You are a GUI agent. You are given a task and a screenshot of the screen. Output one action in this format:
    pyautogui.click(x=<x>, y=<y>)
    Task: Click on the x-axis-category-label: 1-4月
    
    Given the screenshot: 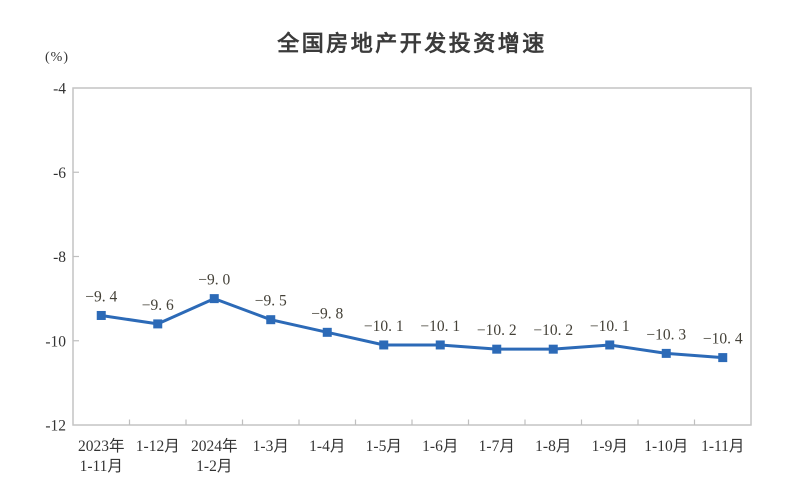 What is the action you would take?
    pyautogui.click(x=327, y=446)
    